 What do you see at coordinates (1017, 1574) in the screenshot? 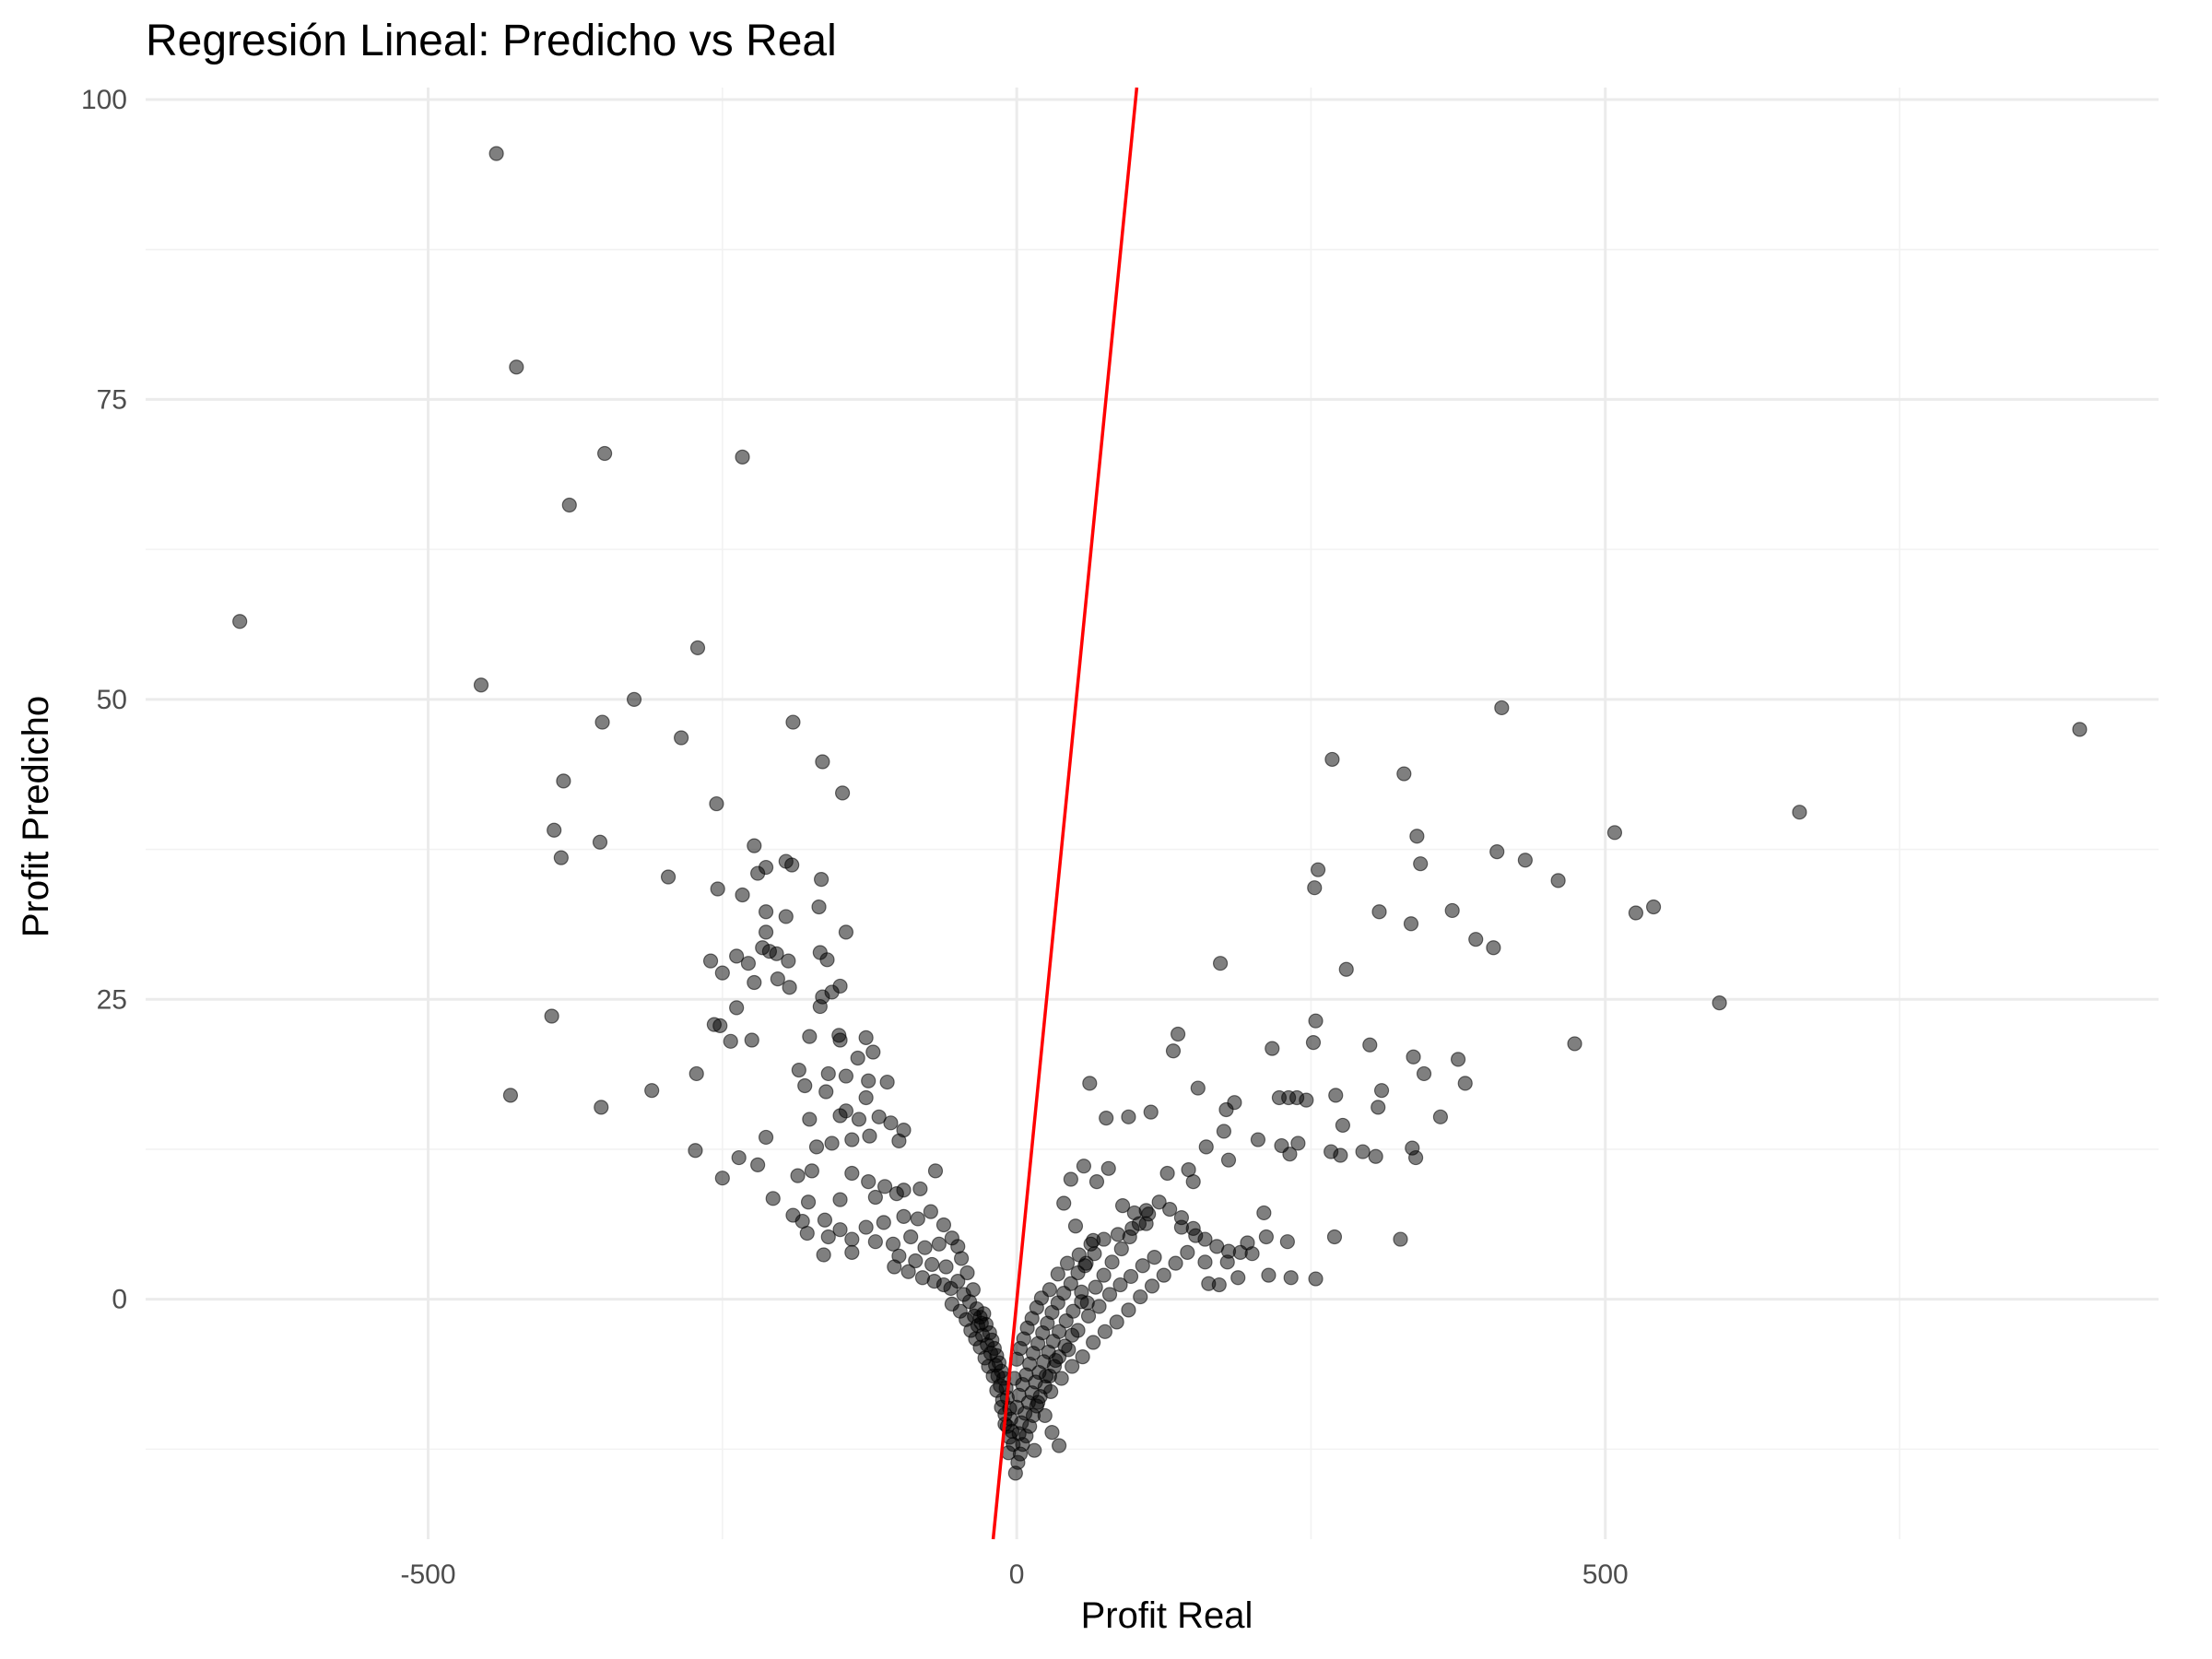
I see `x-tick-label: 0` at bounding box center [1017, 1574].